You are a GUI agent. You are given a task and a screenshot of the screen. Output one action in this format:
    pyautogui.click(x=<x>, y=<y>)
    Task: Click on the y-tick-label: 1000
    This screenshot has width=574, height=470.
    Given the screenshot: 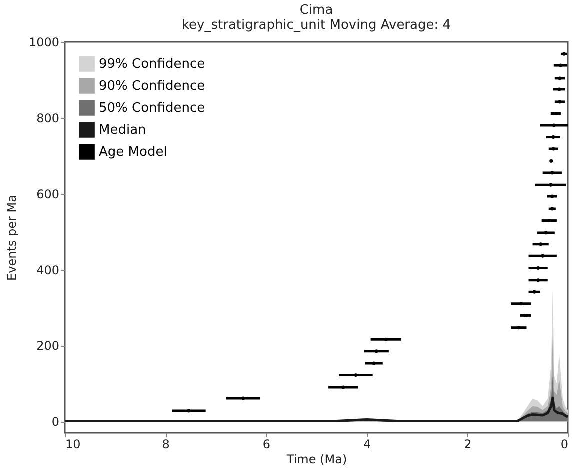 What is the action you would take?
    pyautogui.click(x=44, y=43)
    